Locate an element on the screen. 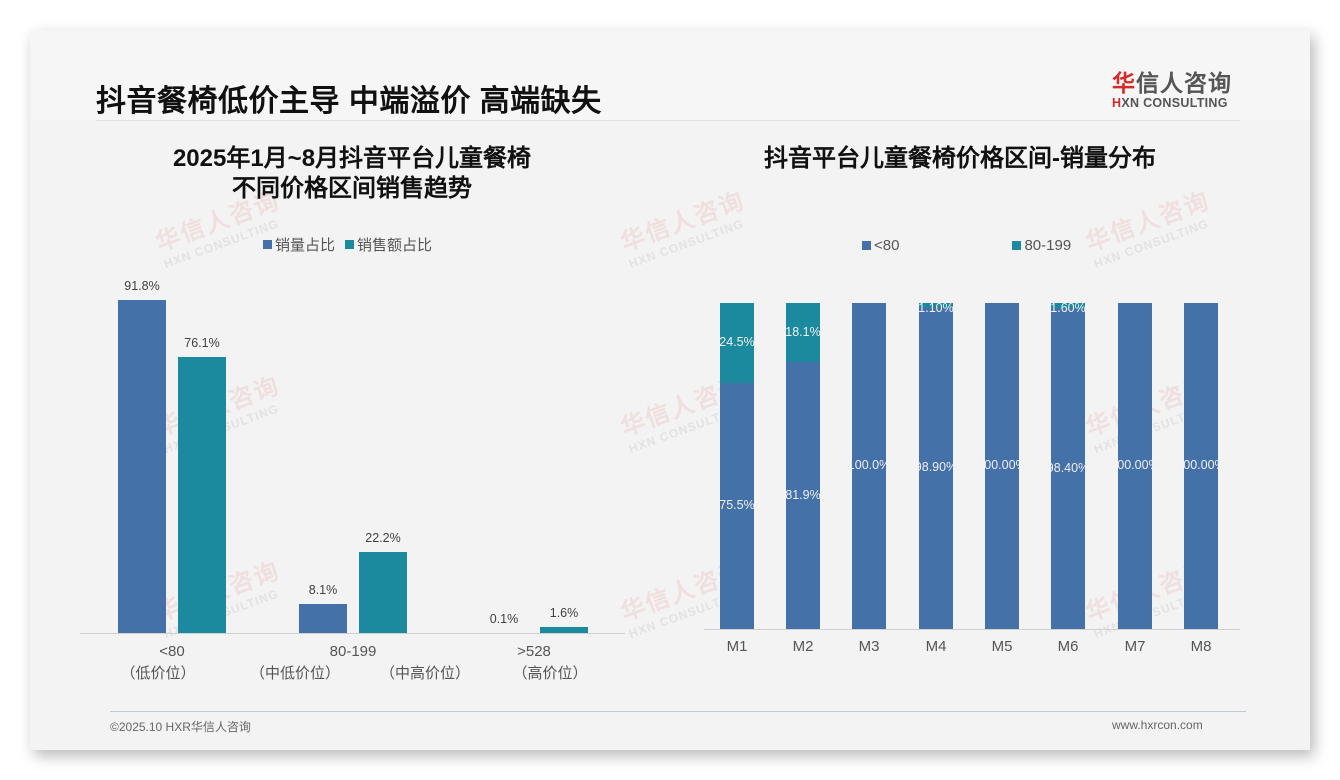  footer-website: www.hxrcon.com is located at coordinates (1157, 725).